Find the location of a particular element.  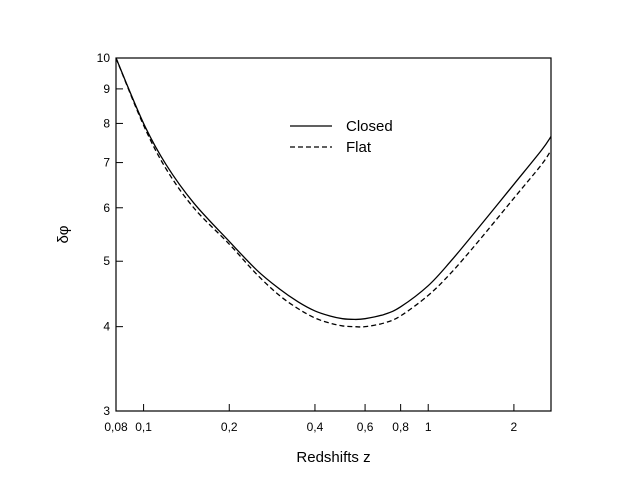

x-tick-label: 0,8 is located at coordinates (400, 427).